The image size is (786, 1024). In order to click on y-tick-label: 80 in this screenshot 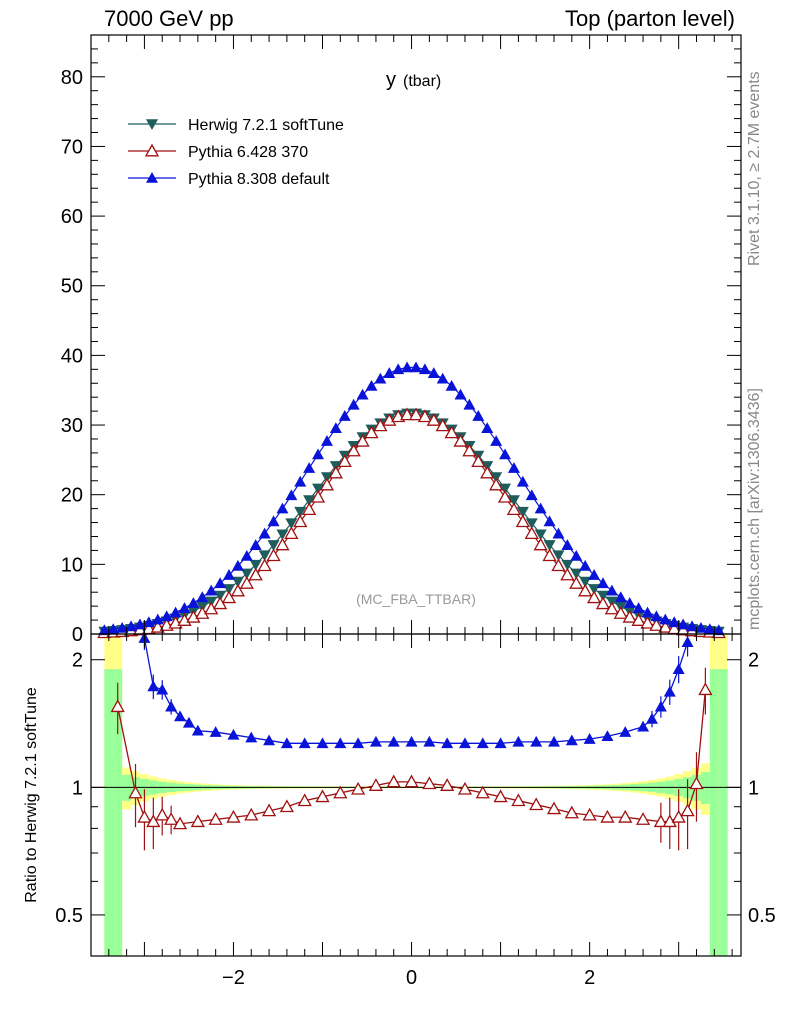, I will do `click(72, 78)`.